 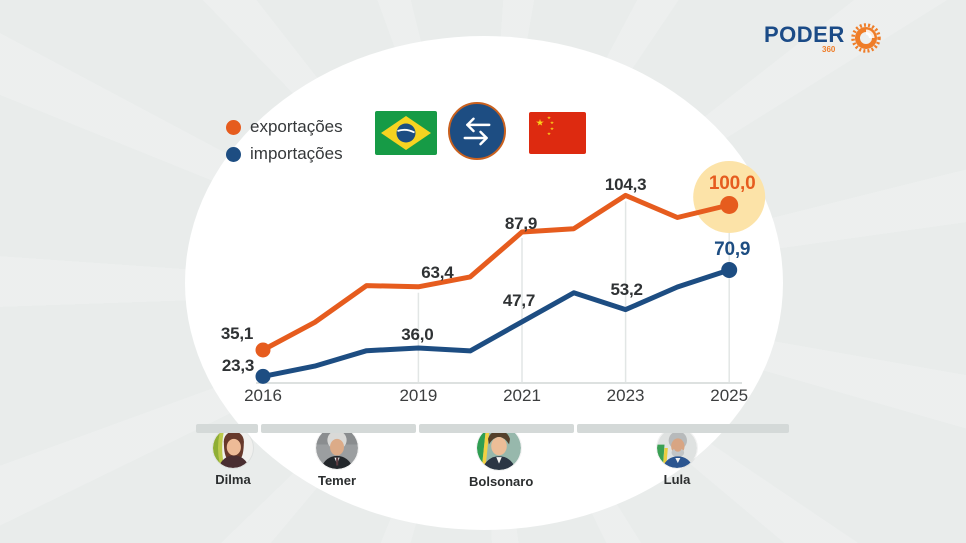 I want to click on chart-legend: exportações importações, so click(x=284, y=144).